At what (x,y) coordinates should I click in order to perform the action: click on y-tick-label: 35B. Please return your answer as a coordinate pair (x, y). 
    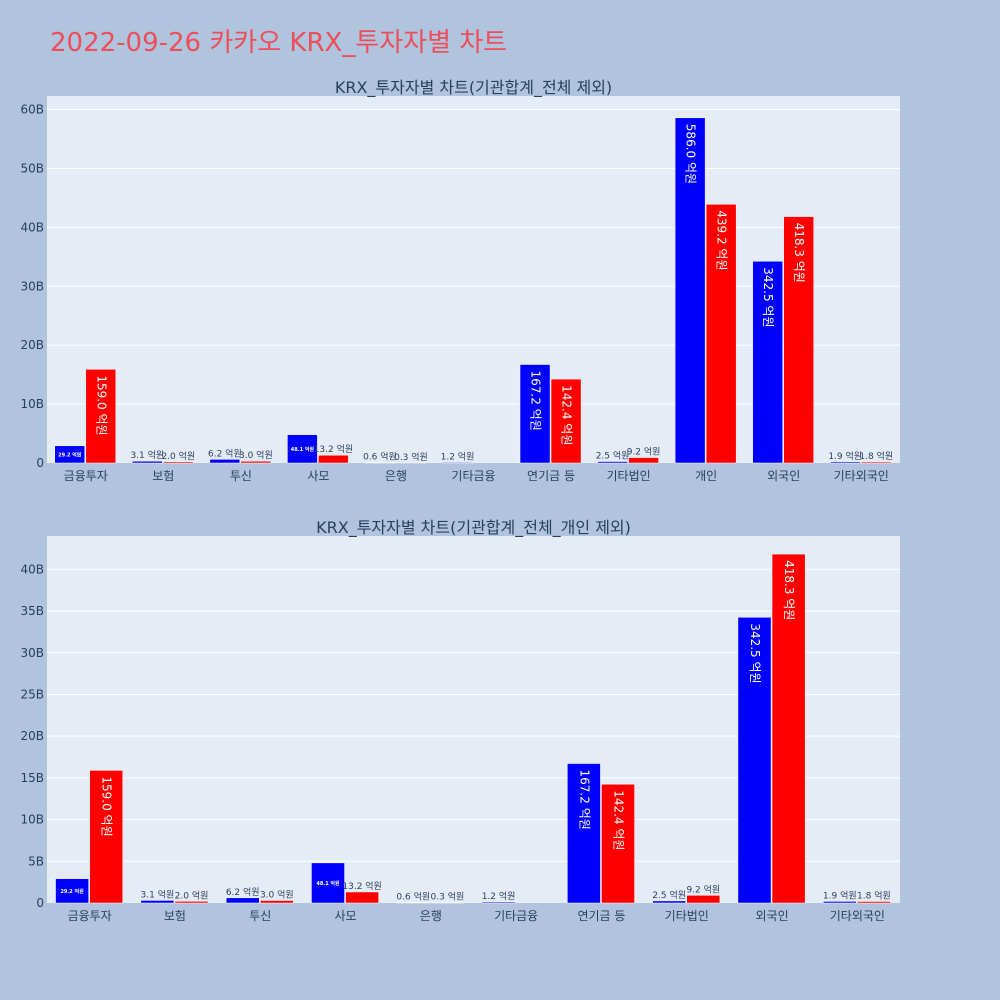
    Looking at the image, I should click on (32, 611).